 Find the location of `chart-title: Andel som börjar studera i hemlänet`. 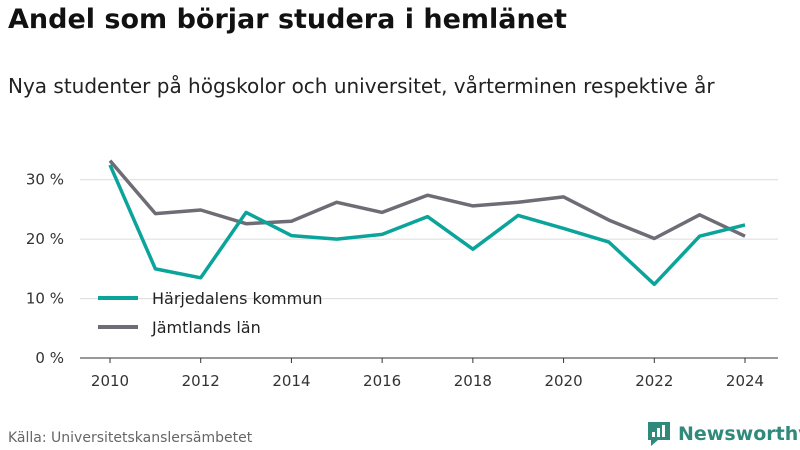

chart-title: Andel som börjar studera i hemlänet is located at coordinates (287, 19).